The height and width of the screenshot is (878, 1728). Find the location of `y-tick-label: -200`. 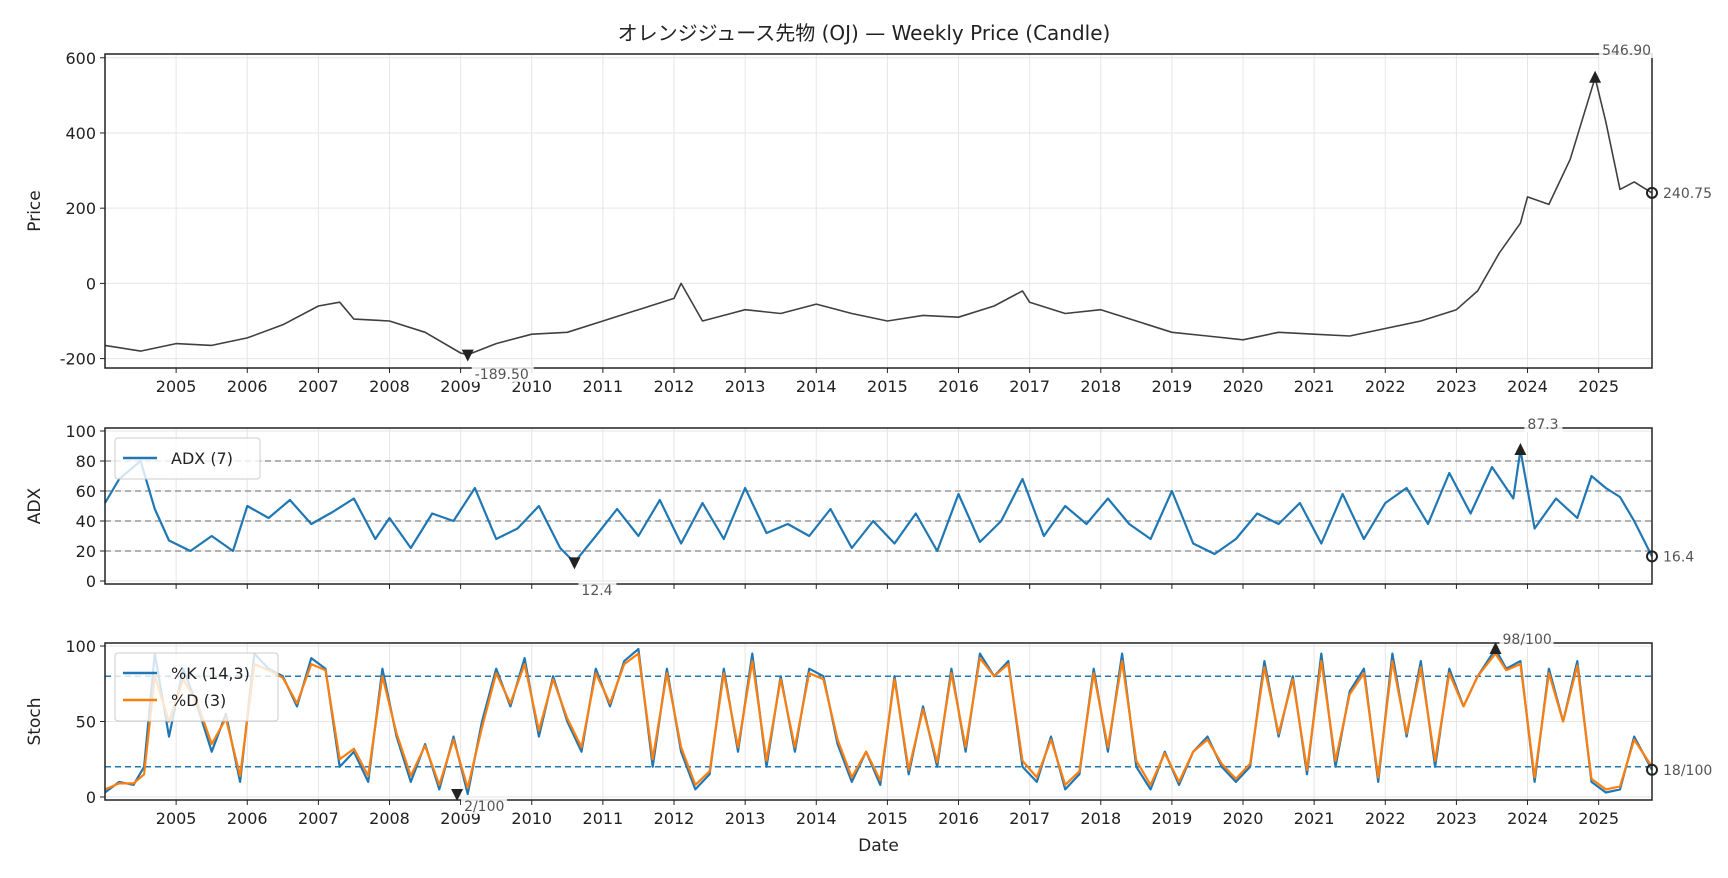

y-tick-label: -200 is located at coordinates (78, 359).